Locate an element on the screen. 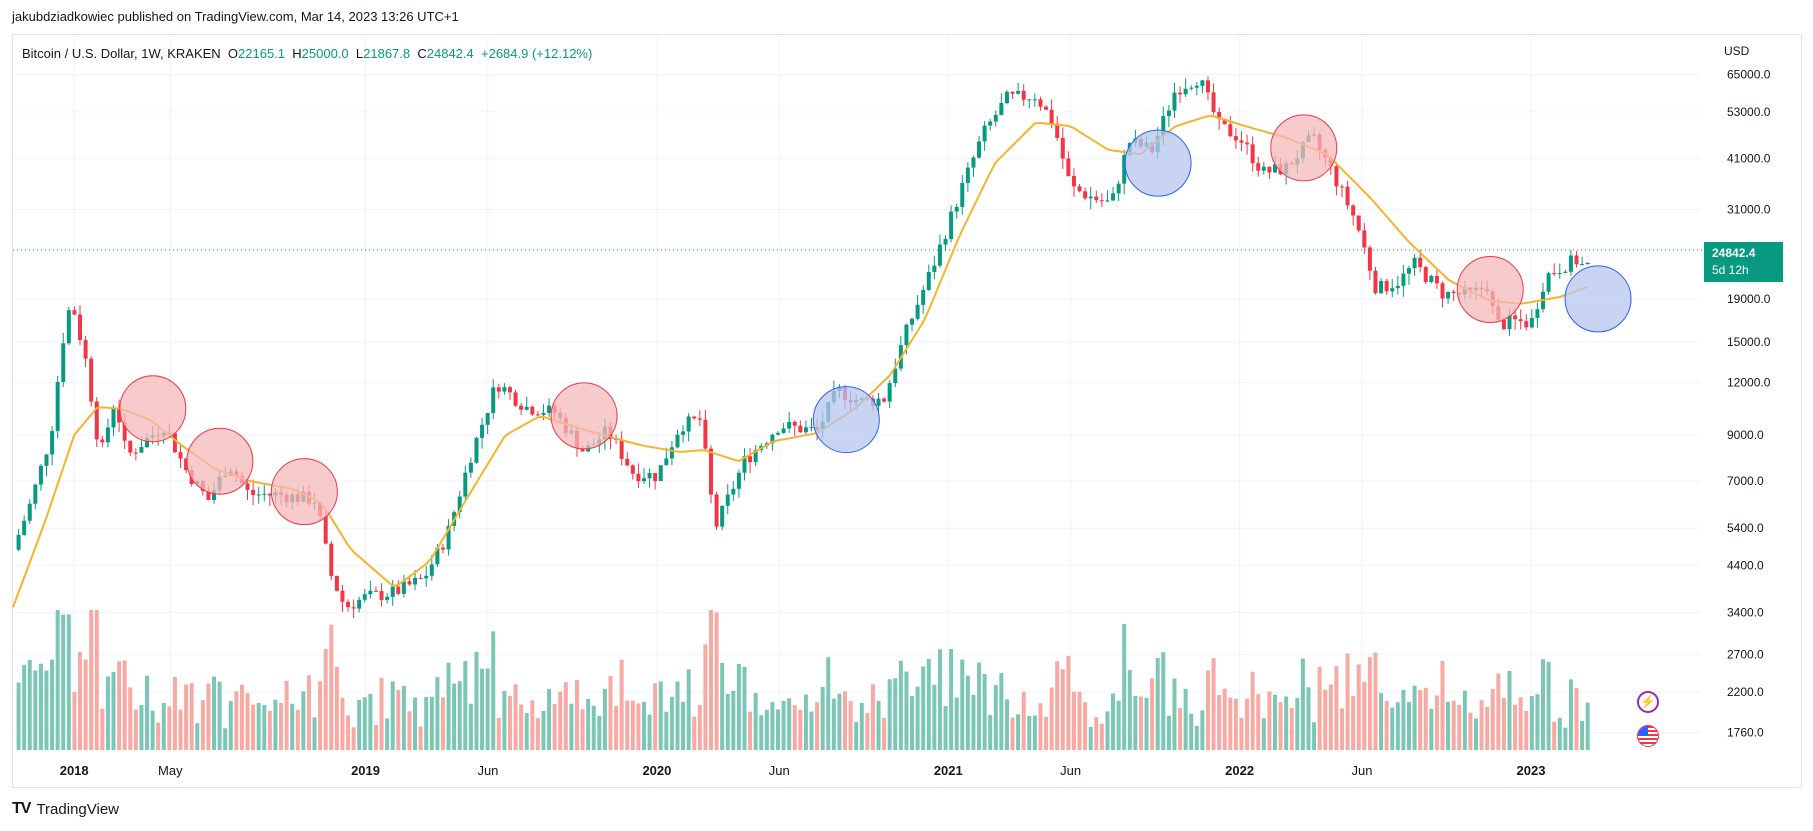  currency-label: USD is located at coordinates (1737, 51).